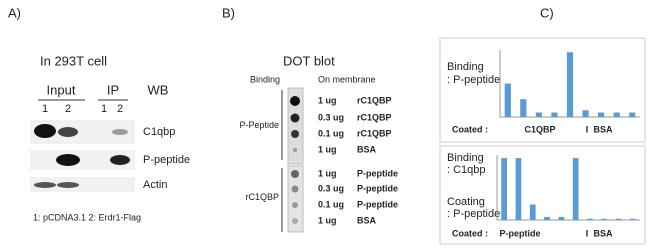  What do you see at coordinates (519, 233) in the screenshot?
I see `group-label: P-peptide` at bounding box center [519, 233].